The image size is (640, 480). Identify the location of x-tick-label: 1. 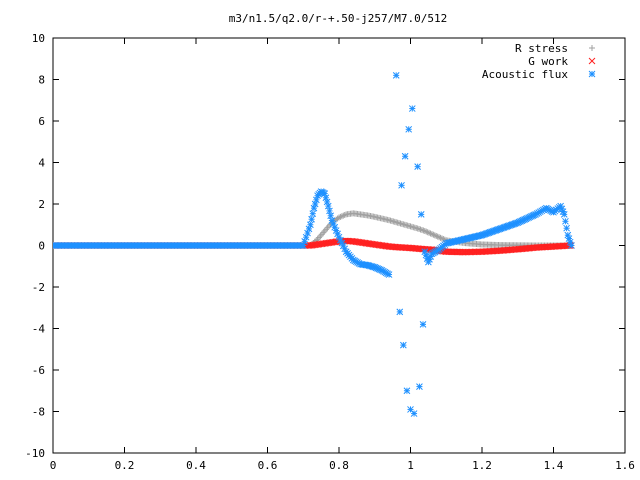
(410, 465).